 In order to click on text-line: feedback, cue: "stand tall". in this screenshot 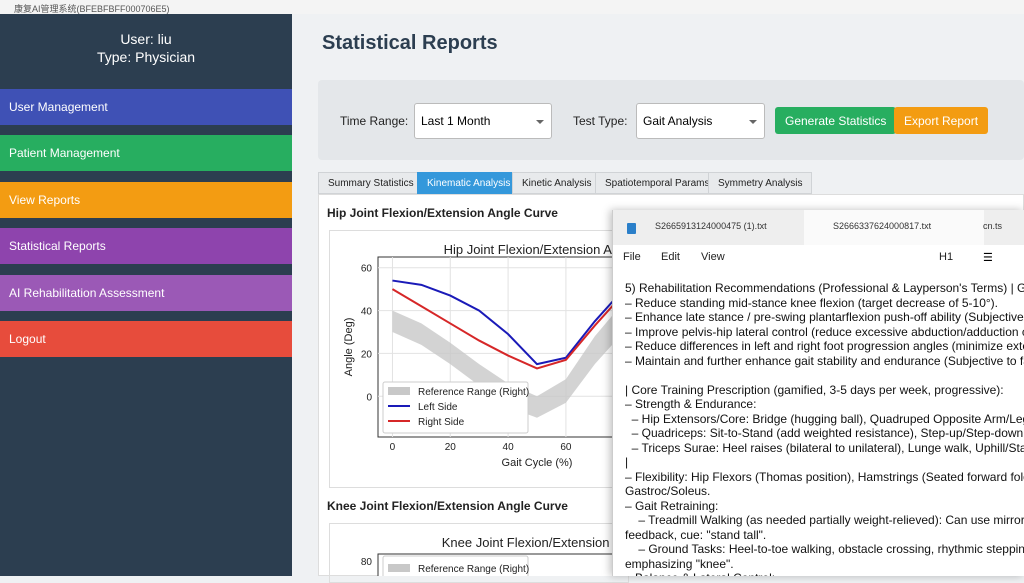, I will do `click(696, 534)`.